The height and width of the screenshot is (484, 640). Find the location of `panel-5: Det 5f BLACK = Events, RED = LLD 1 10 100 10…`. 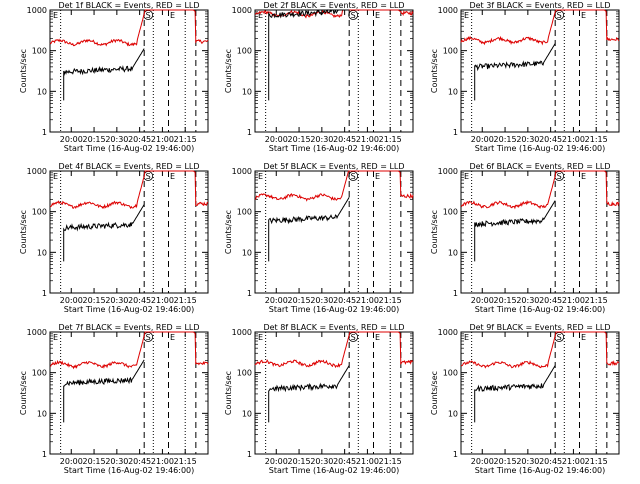

panel-5: Det 5f BLACK = Events, RED = LLD 1 10 100 10… is located at coordinates (319, 238).